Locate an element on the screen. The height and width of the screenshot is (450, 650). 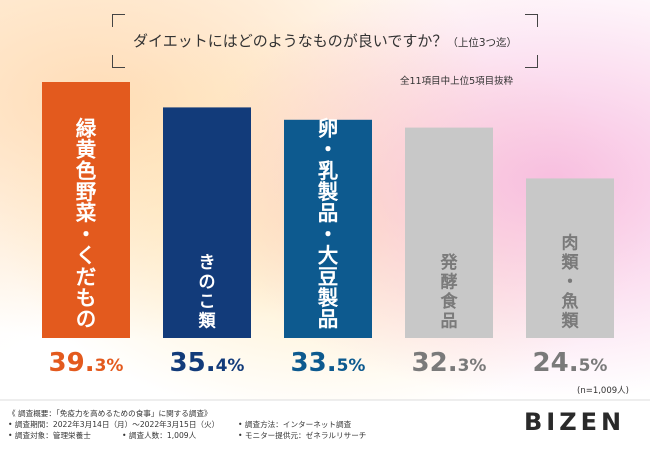
bar-category-label: 発酵食品 is located at coordinates (449, 292).